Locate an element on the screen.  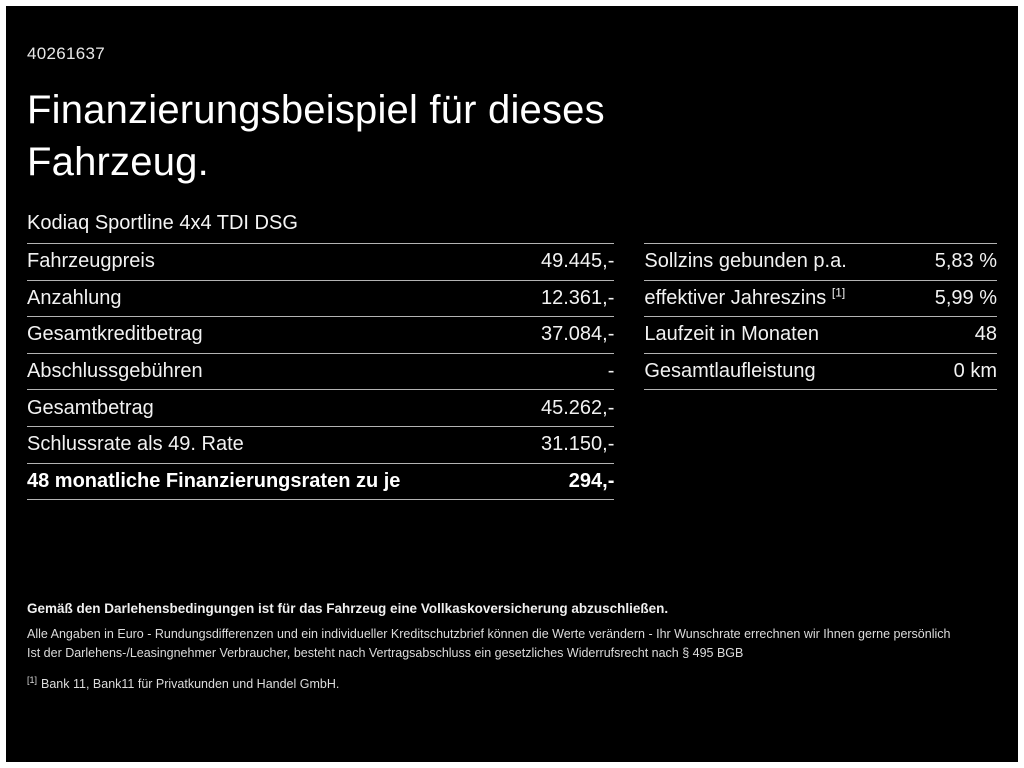
row-value: 0 km is located at coordinates (975, 371).